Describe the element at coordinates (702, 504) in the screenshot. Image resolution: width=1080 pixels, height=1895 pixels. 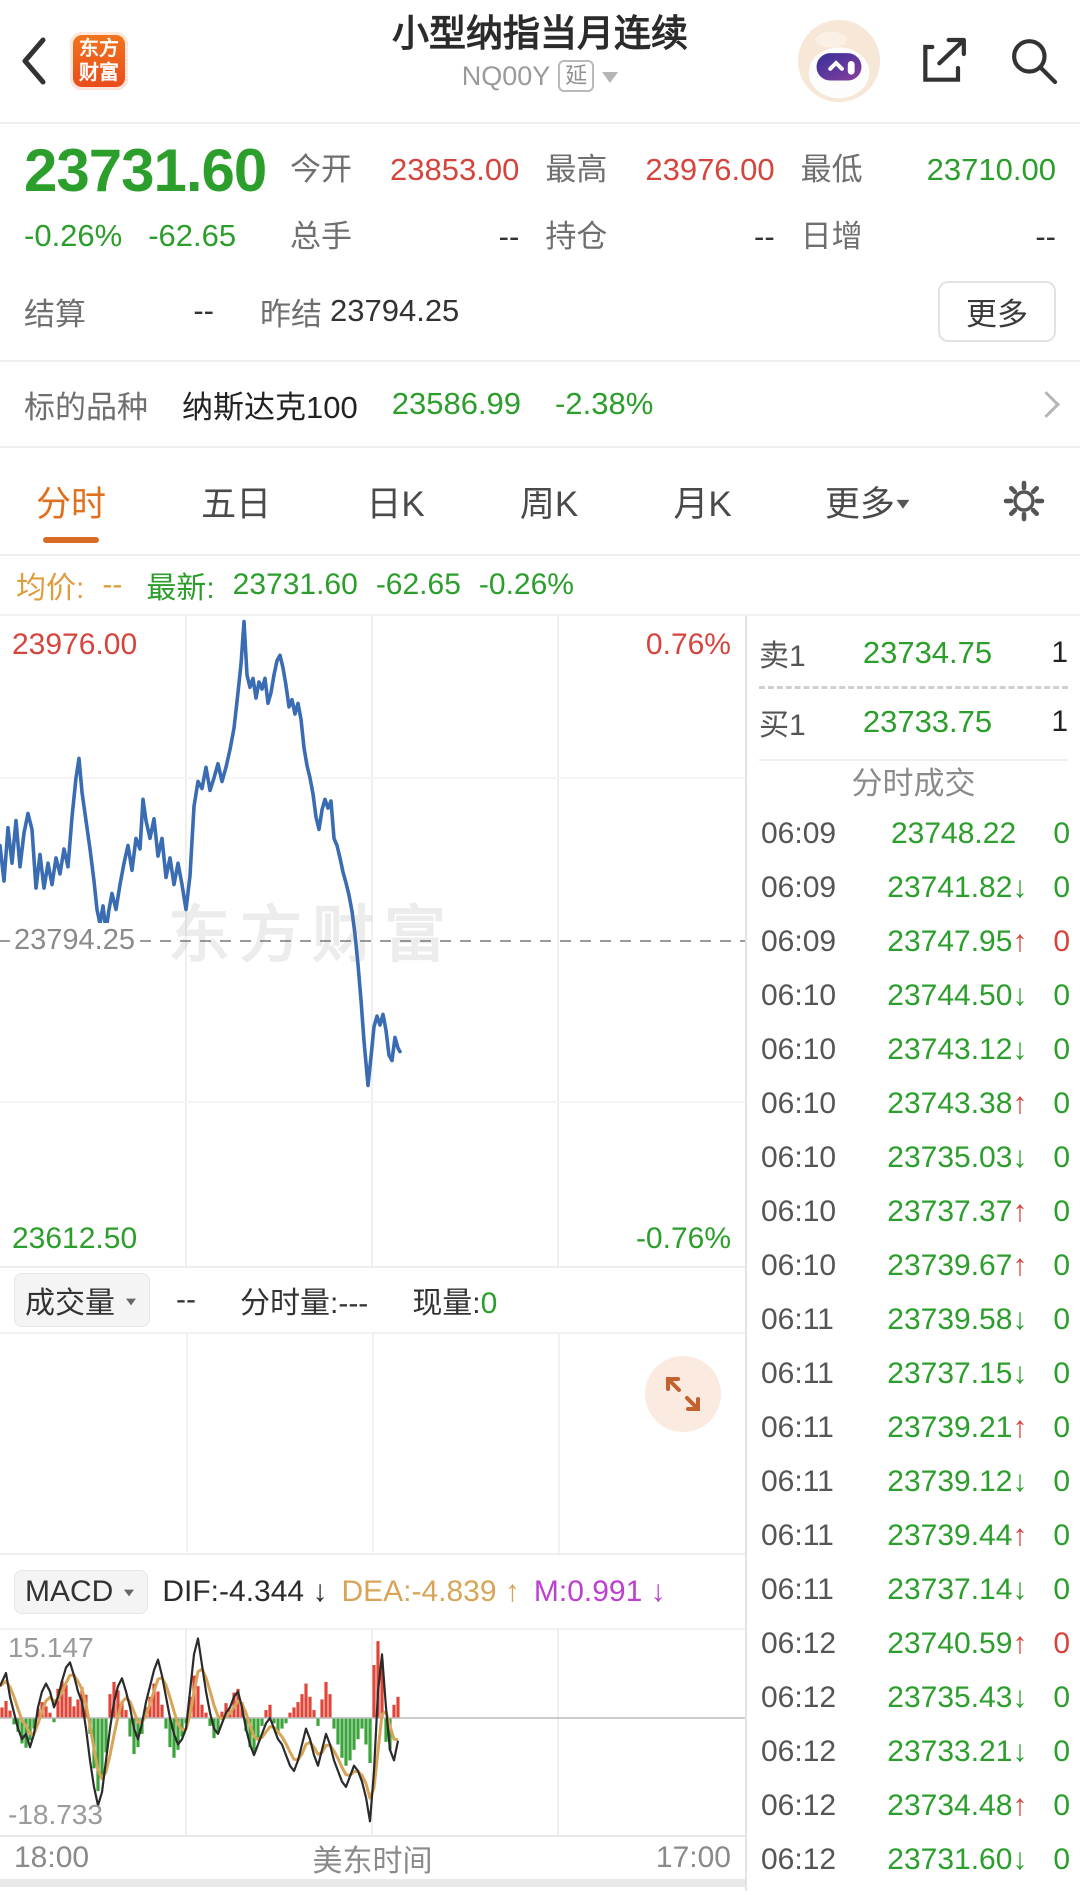
I see `tab-monthly-k: 月K` at that location.